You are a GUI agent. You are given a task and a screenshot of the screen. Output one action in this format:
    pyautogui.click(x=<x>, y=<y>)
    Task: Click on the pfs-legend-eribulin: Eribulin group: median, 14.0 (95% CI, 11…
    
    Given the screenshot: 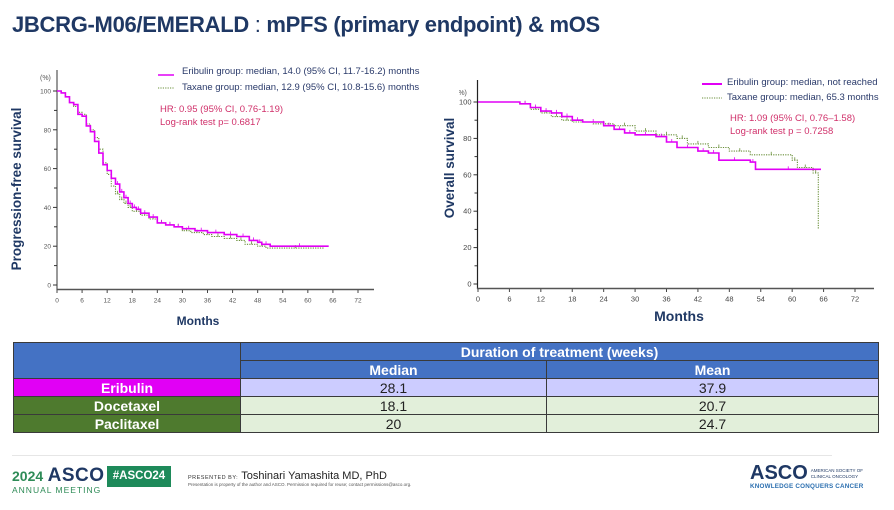 What is the action you would take?
    pyautogui.click(x=301, y=71)
    